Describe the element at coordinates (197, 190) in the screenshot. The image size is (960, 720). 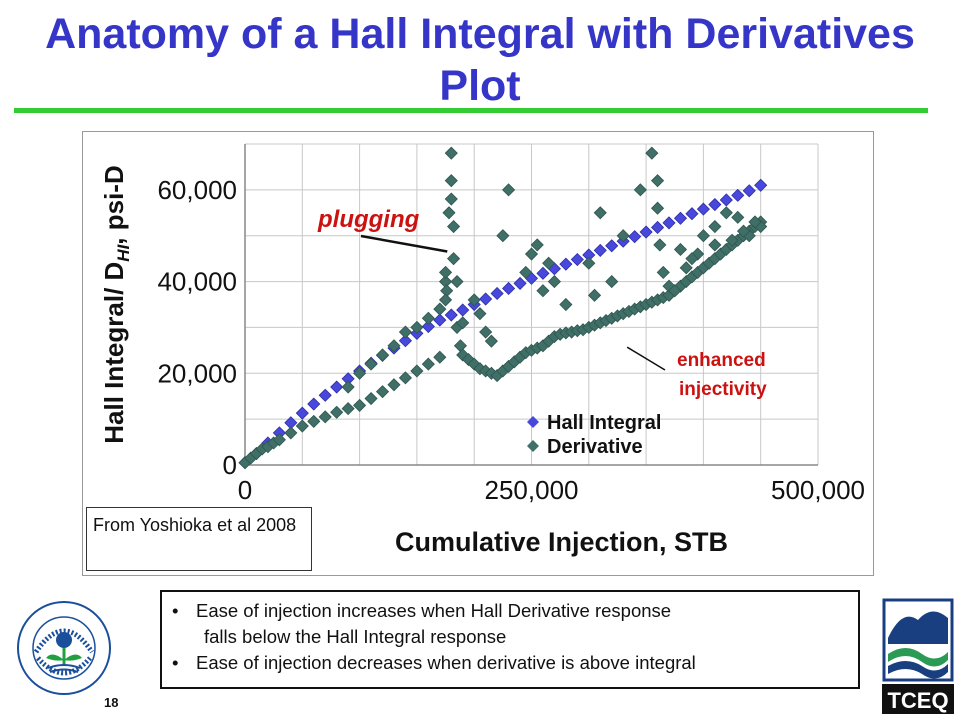
I see `y-tick-label: 60,000` at that location.